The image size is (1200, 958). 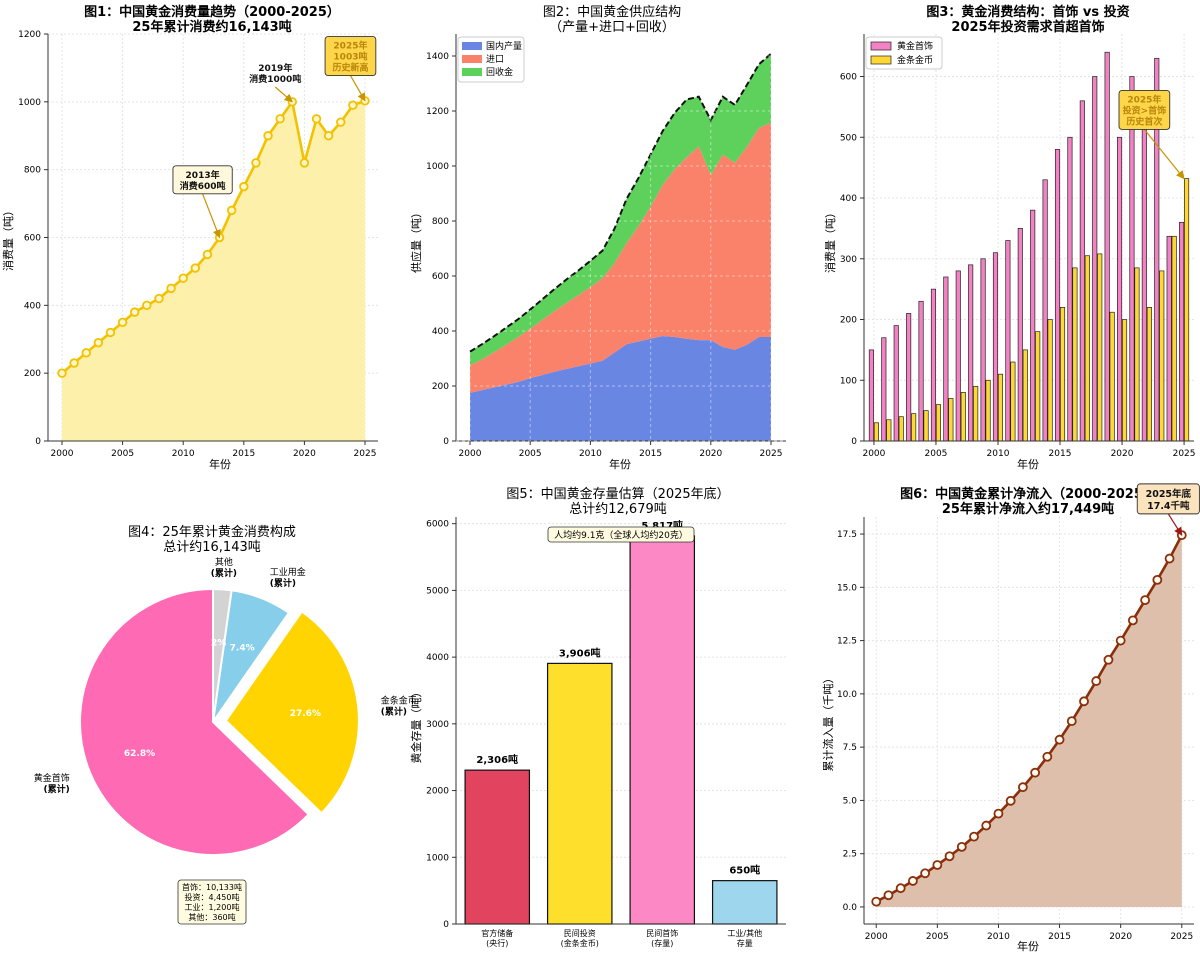 I want to click on chart-5-y-ticks: 0 1000 2000 3000 4000 5000 6000, so click(x=441, y=725).